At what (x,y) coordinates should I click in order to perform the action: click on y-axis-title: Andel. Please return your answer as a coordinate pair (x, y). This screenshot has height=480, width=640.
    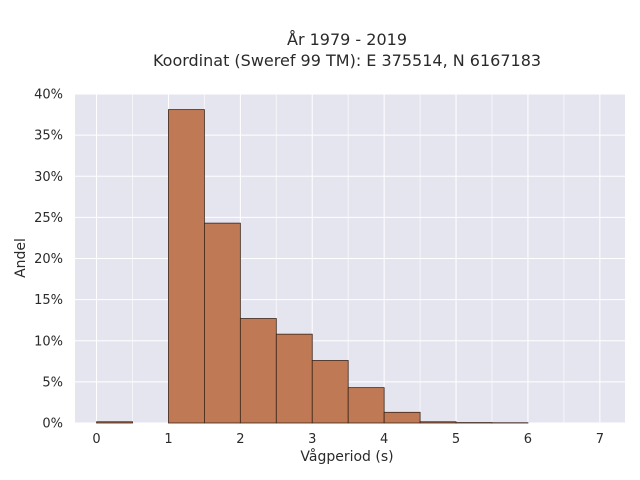
    Looking at the image, I should click on (21, 258).